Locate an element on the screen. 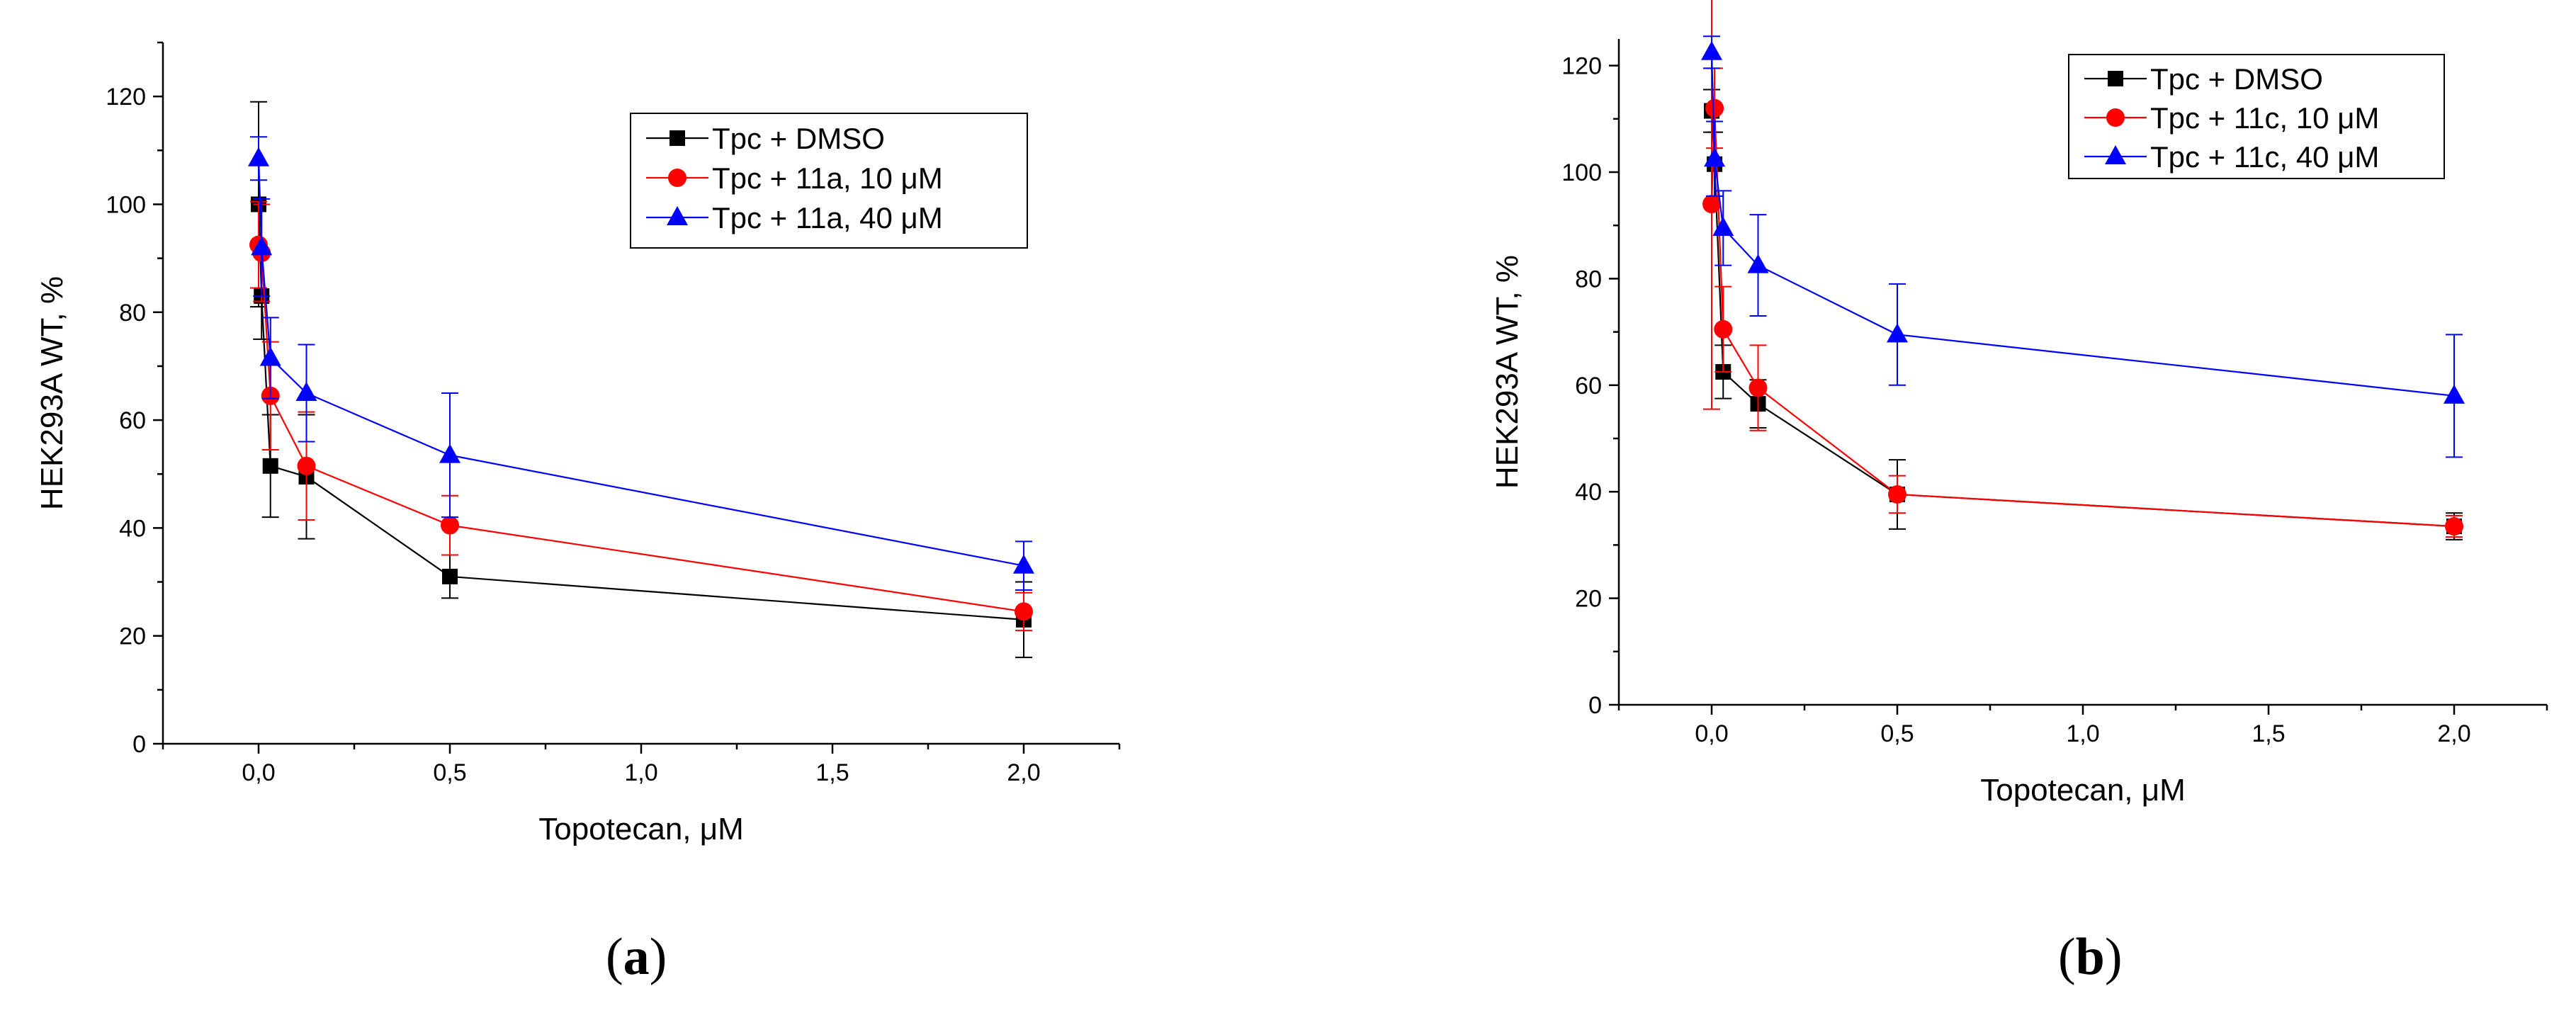  panel-label: (a) is located at coordinates (636, 957).